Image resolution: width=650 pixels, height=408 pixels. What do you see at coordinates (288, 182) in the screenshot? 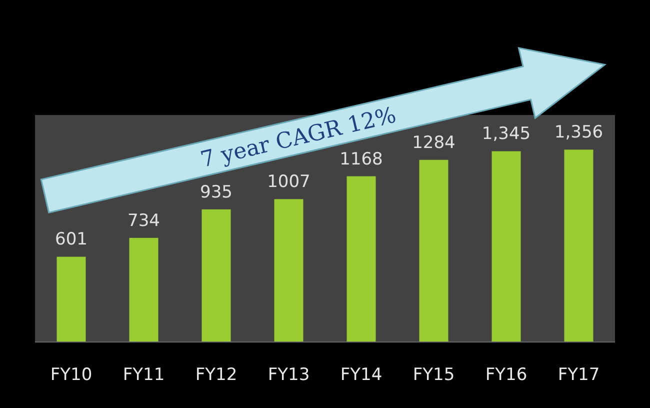
I see `data-label: 1007` at bounding box center [288, 182].